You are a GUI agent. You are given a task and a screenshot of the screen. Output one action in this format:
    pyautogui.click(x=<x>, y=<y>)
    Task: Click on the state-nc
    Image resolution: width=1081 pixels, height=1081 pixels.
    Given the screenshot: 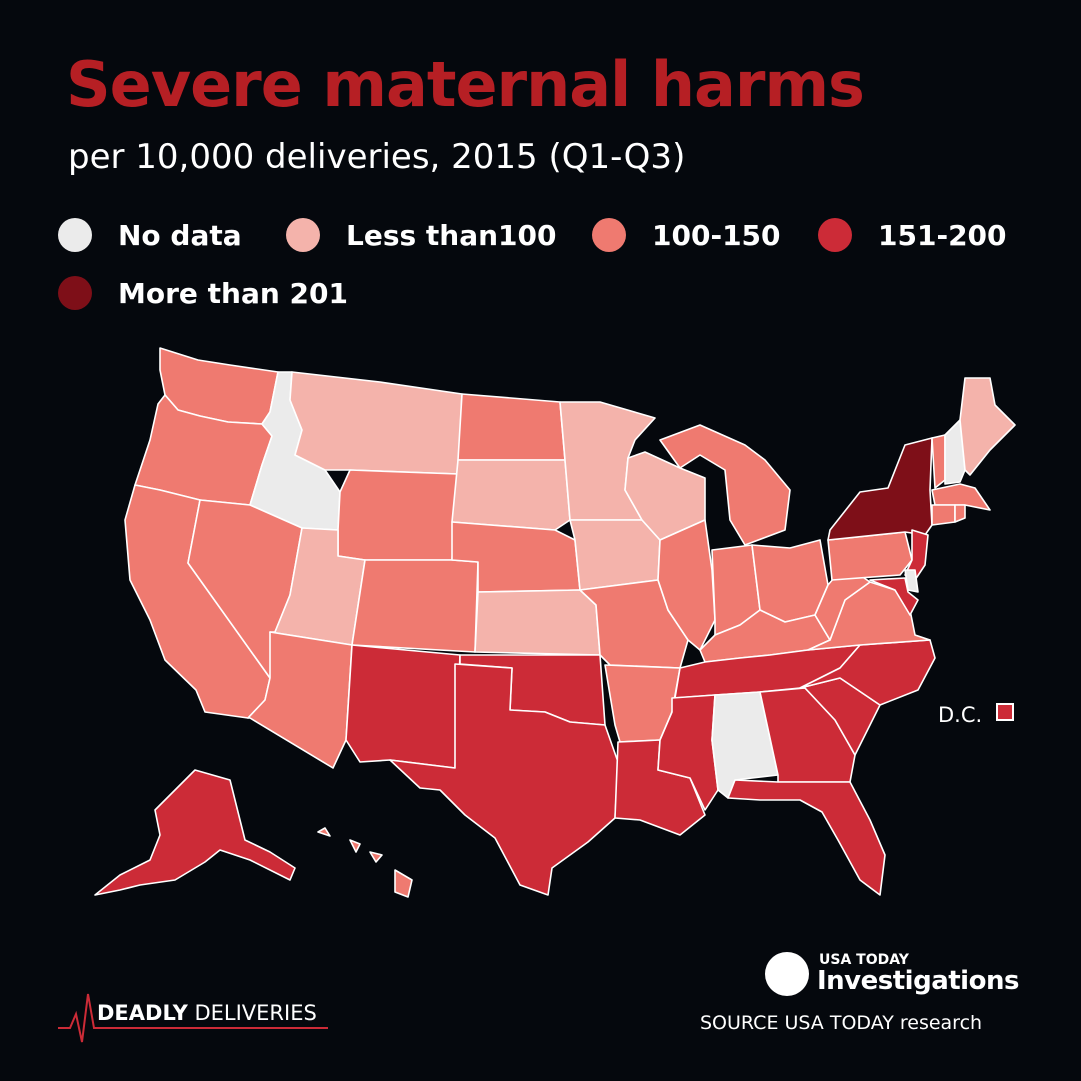 What is the action you would take?
    pyautogui.click(x=867, y=672)
    